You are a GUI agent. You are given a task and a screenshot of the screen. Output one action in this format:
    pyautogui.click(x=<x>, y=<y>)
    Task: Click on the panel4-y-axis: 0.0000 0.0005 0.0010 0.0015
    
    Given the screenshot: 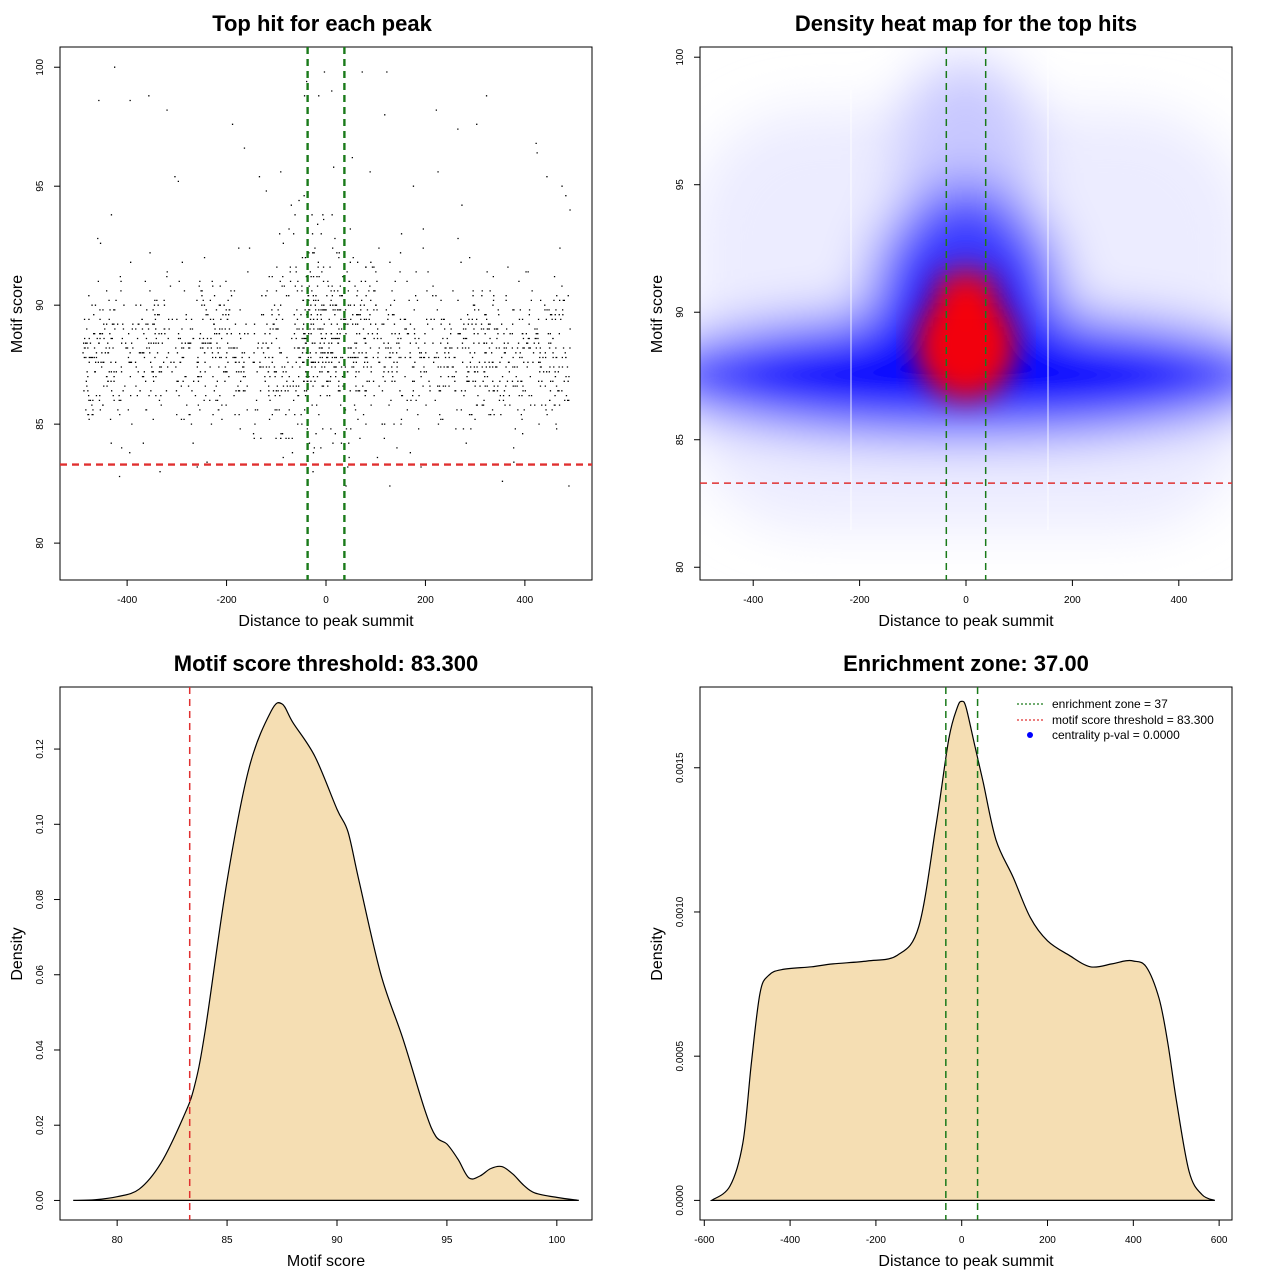 What is the action you would take?
    pyautogui.click(x=687, y=984)
    